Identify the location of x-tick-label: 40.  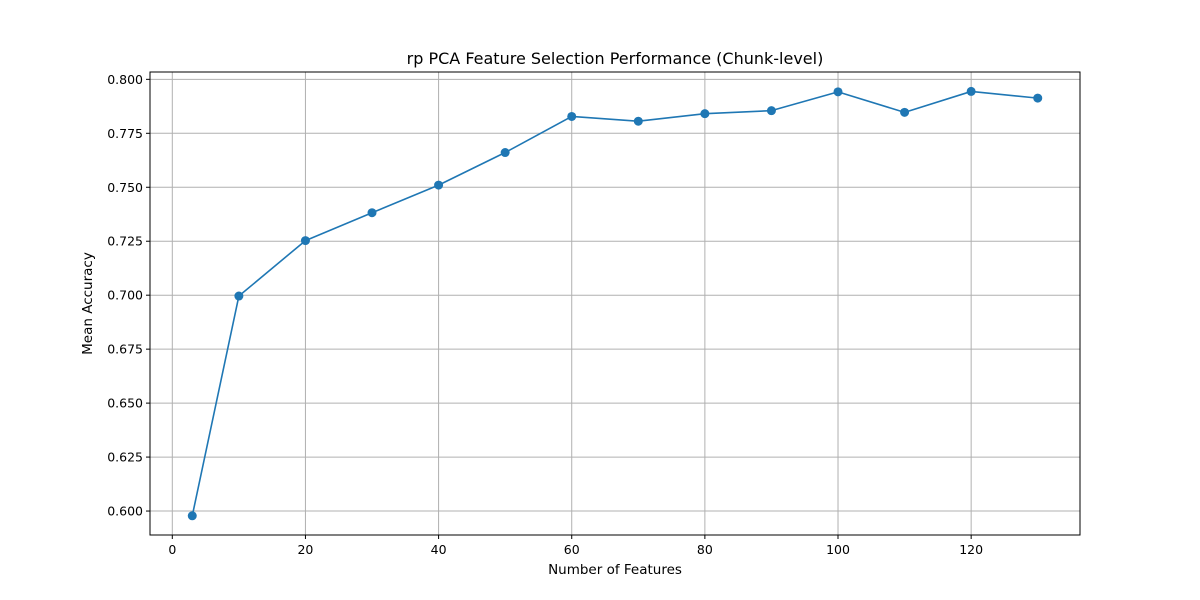
(439, 549).